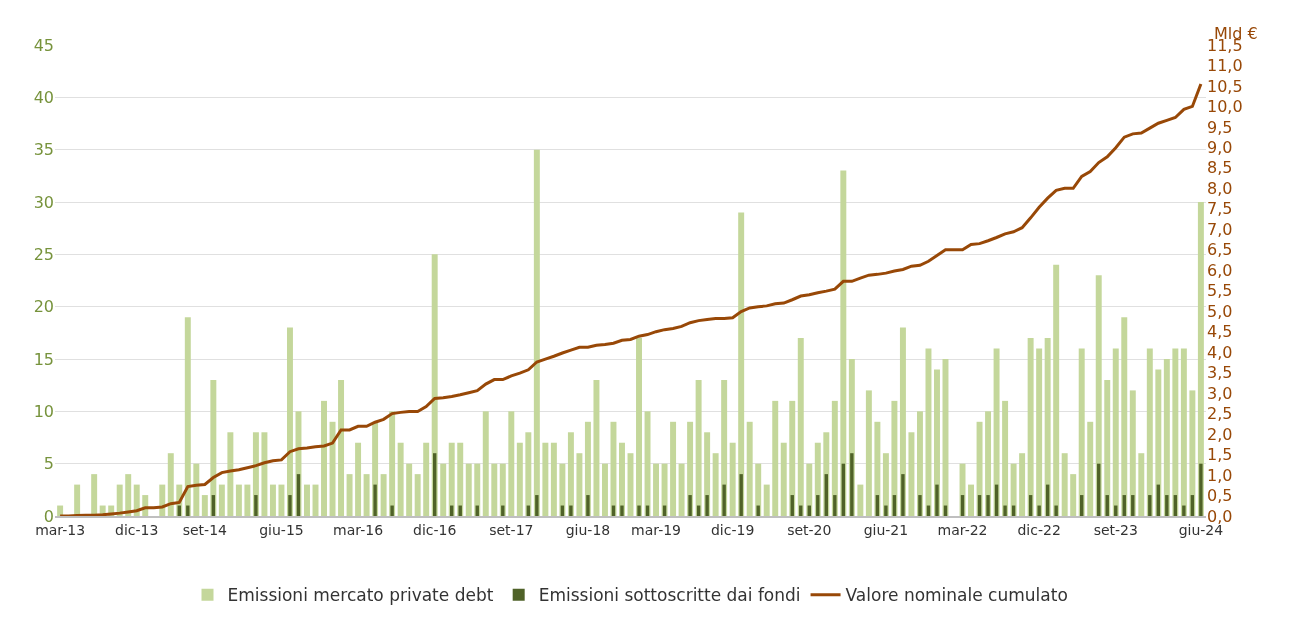 The width and height of the screenshot is (1296, 625). What do you see at coordinates (1039, 529) in the screenshot?
I see `x-tick-label: dic-22` at bounding box center [1039, 529].